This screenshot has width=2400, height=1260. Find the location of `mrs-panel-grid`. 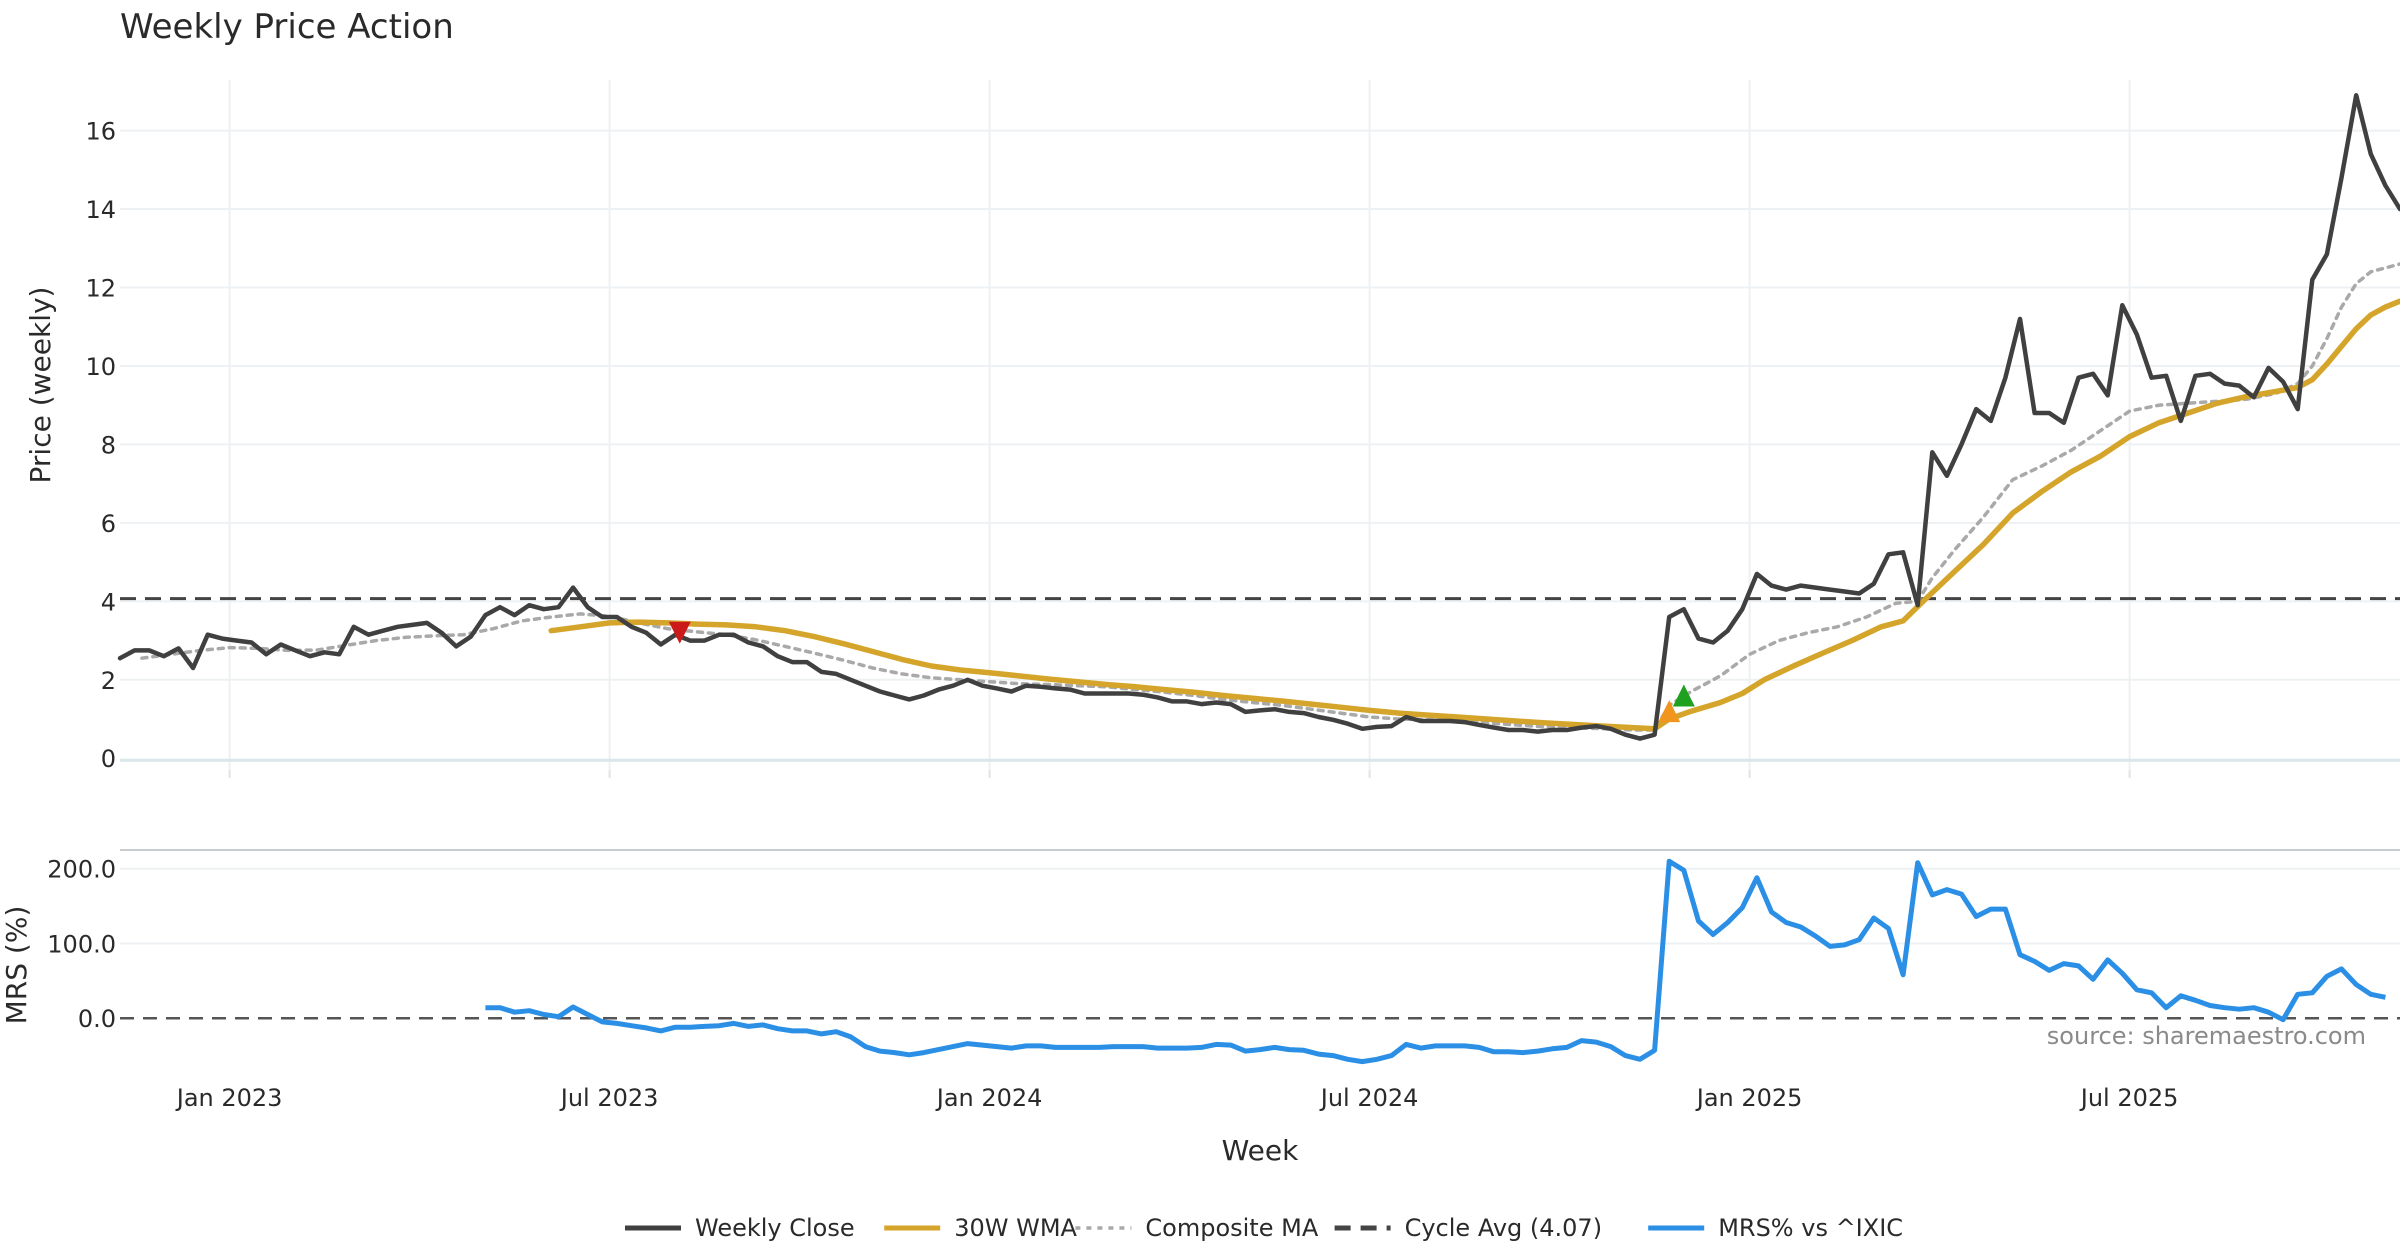

mrs-panel-grid is located at coordinates (1260, 943).